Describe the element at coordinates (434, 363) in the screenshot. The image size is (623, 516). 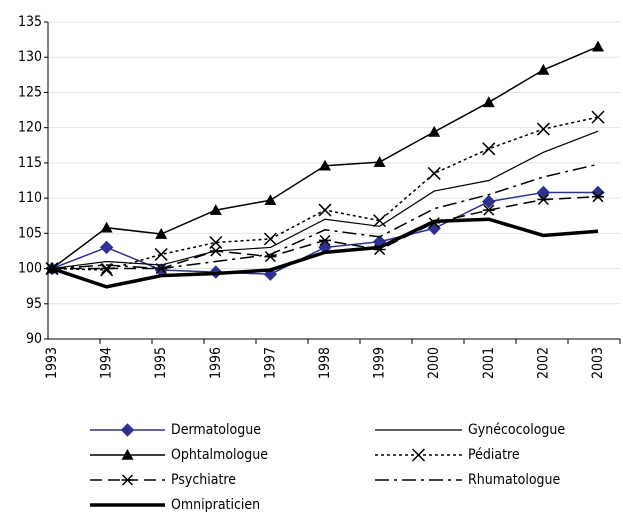
I see `x-tick-label: 2000` at that location.